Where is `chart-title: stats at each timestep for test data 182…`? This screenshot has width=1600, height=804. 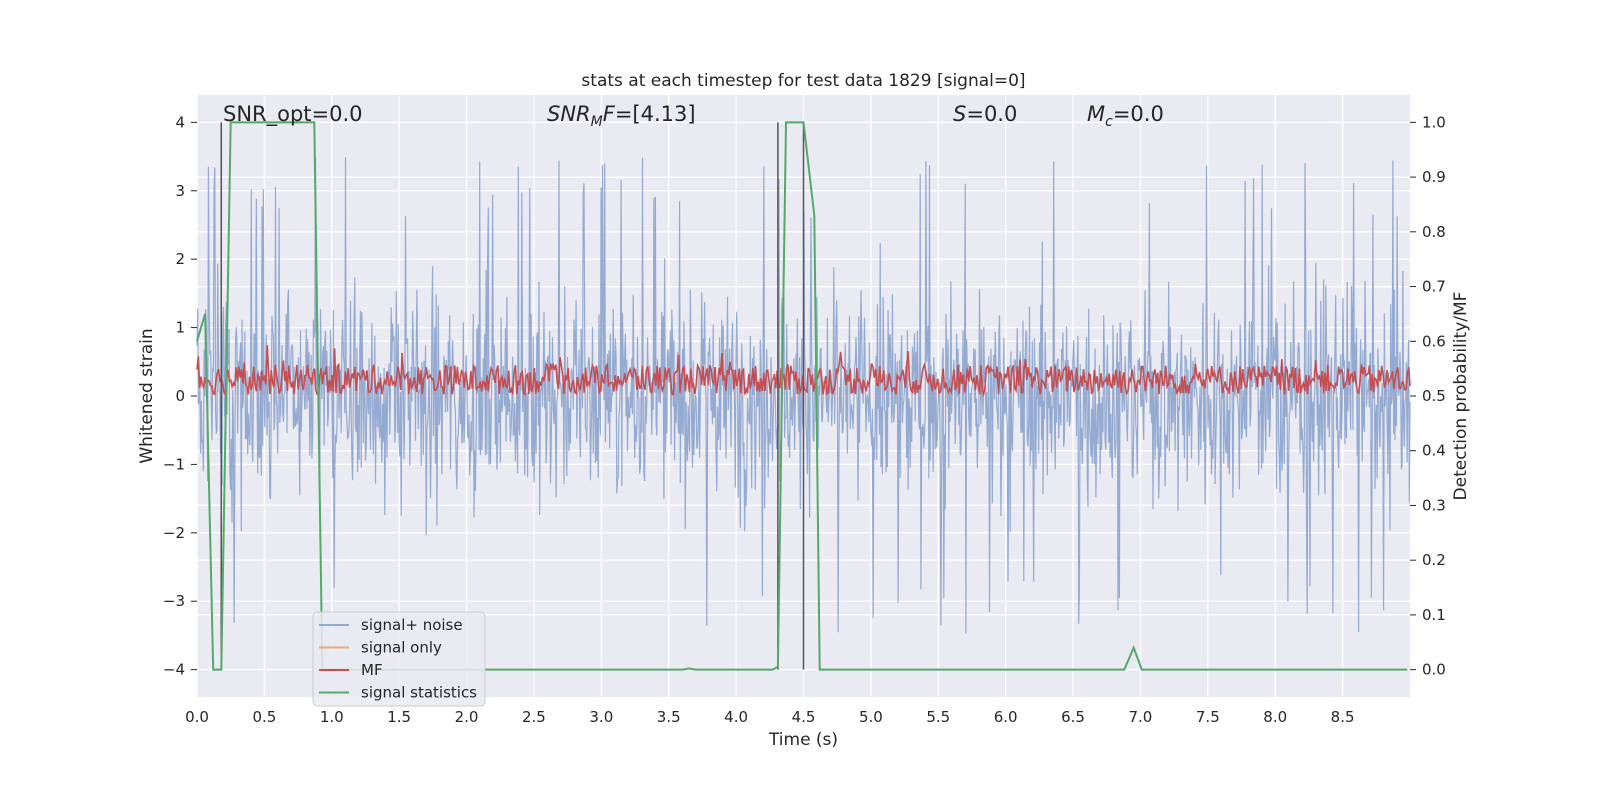 chart-title: stats at each timestep for test data 182… is located at coordinates (803, 81).